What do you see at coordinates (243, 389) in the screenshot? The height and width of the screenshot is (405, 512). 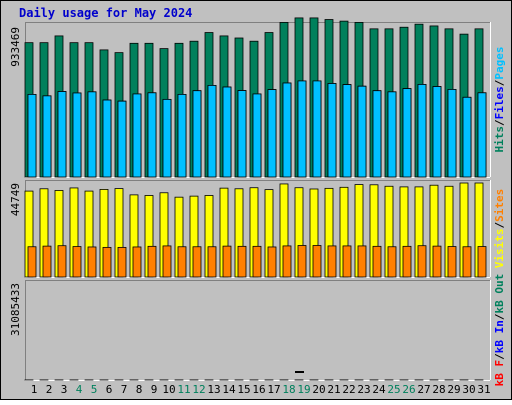 I see `day-label-15: 15` at bounding box center [243, 389].